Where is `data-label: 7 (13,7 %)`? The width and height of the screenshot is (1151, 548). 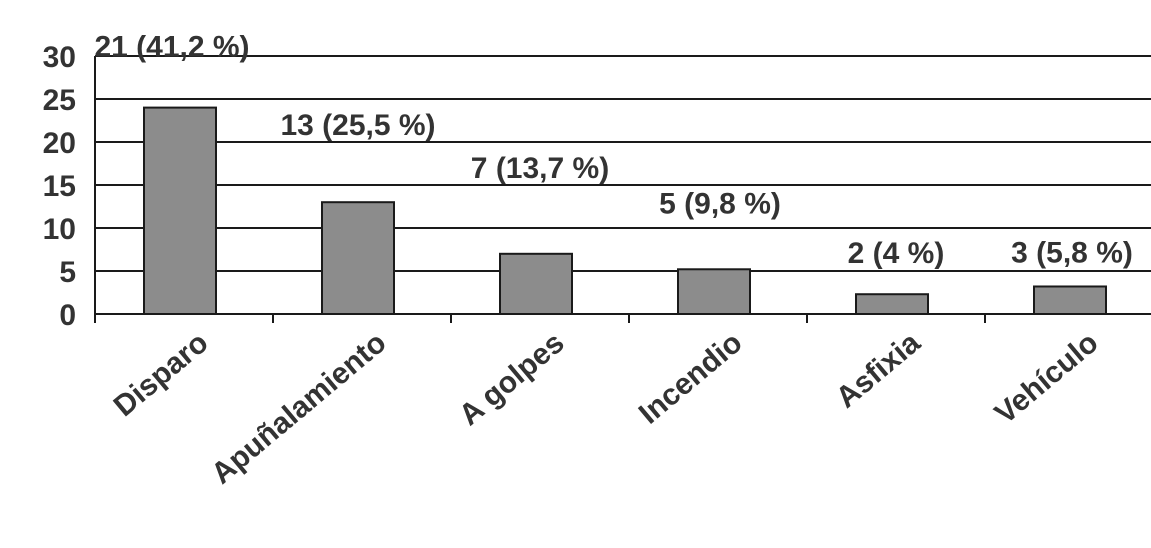 data-label: 7 (13,7 %) is located at coordinates (540, 168).